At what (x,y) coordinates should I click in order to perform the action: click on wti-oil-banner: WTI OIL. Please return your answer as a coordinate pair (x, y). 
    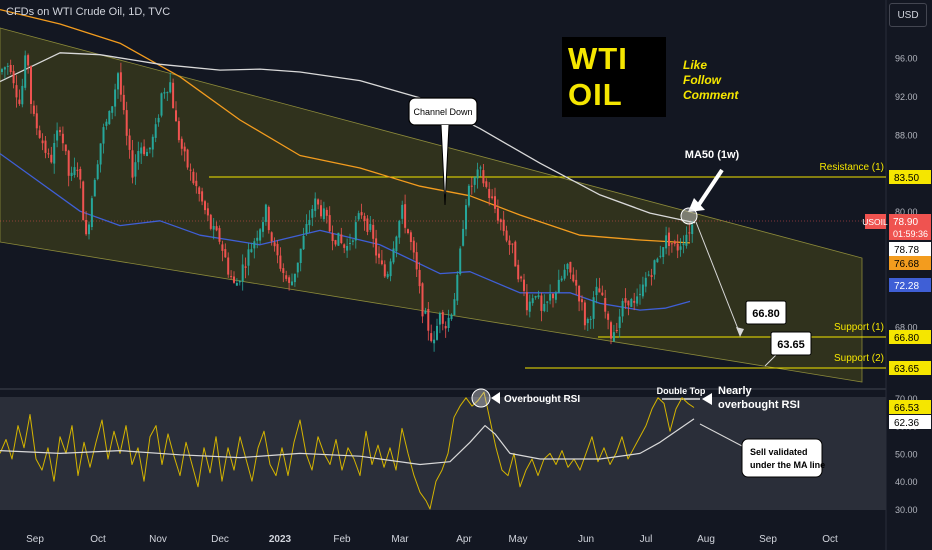
    Looking at the image, I should click on (614, 77).